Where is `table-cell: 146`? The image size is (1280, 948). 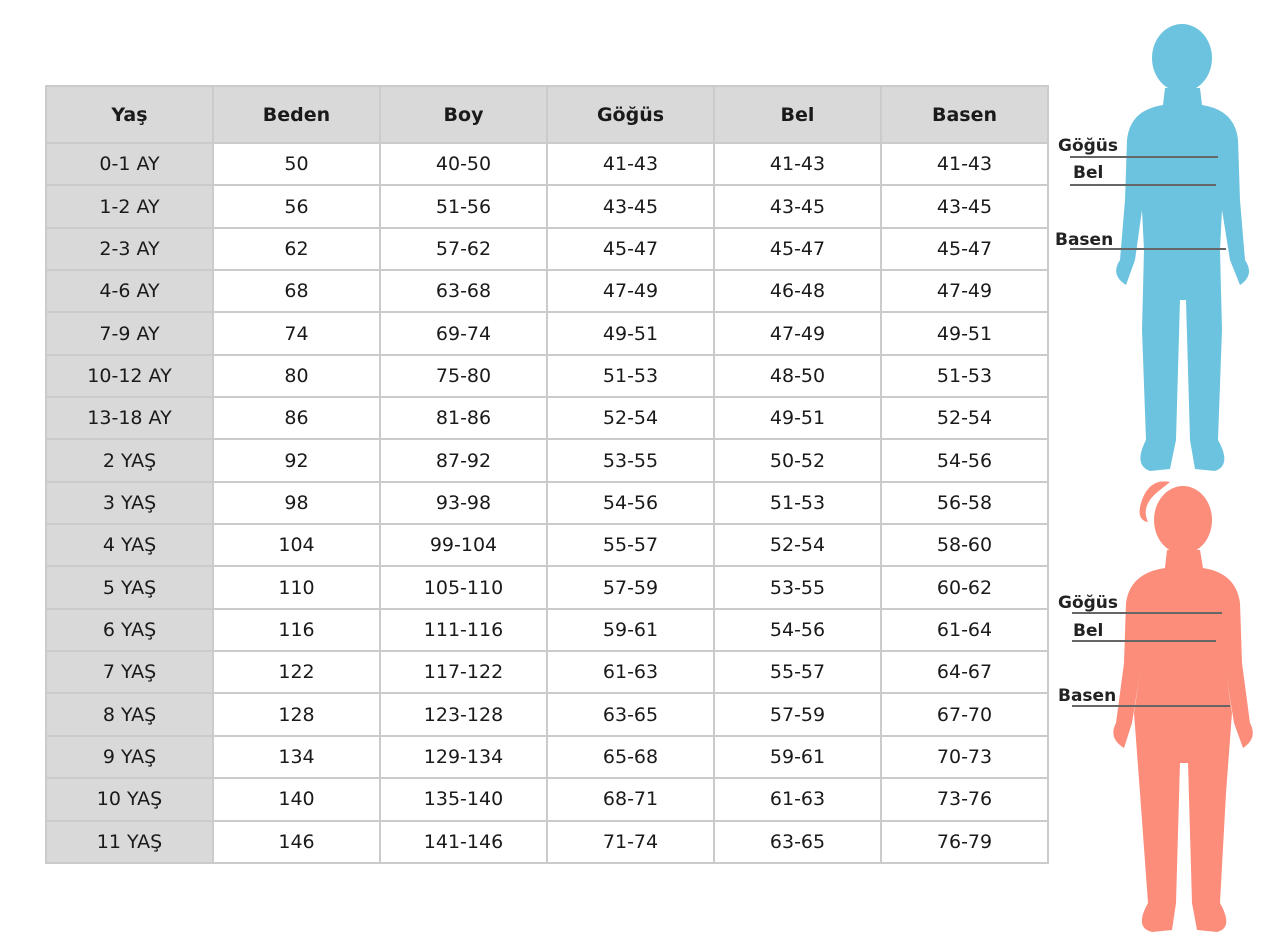
table-cell: 146 is located at coordinates (296, 841).